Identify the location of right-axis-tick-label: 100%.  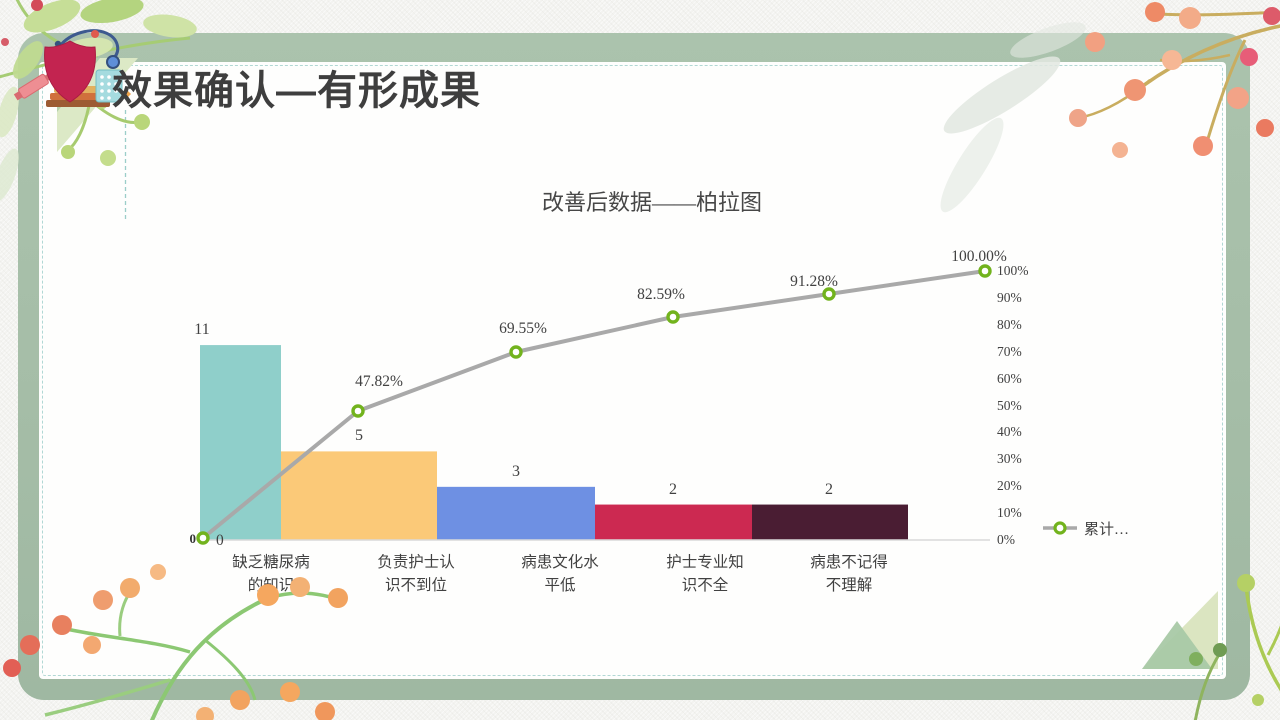
(1013, 270).